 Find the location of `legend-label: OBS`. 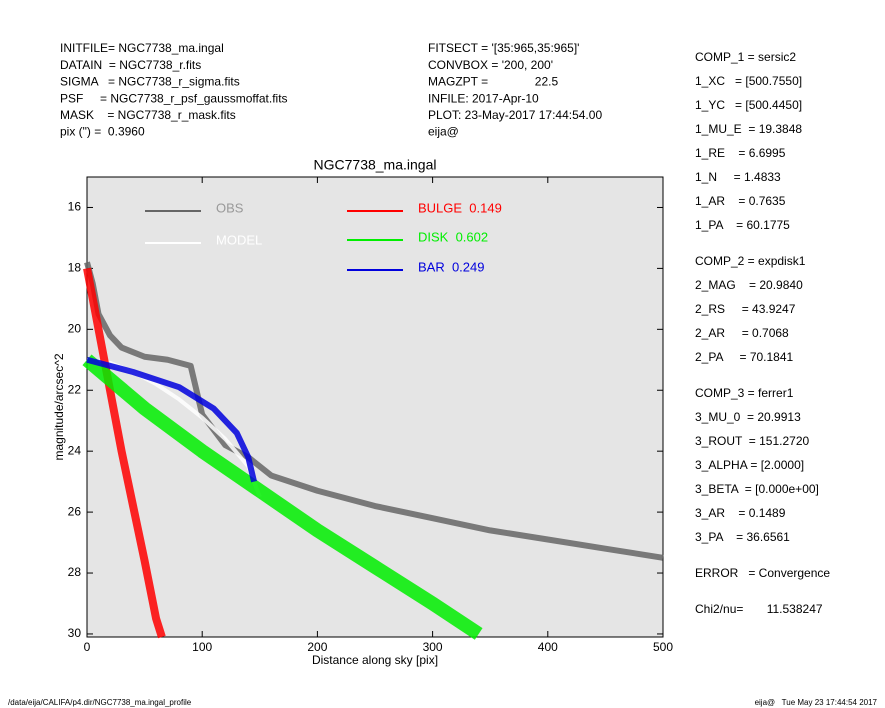

legend-label: OBS is located at coordinates (230, 207).